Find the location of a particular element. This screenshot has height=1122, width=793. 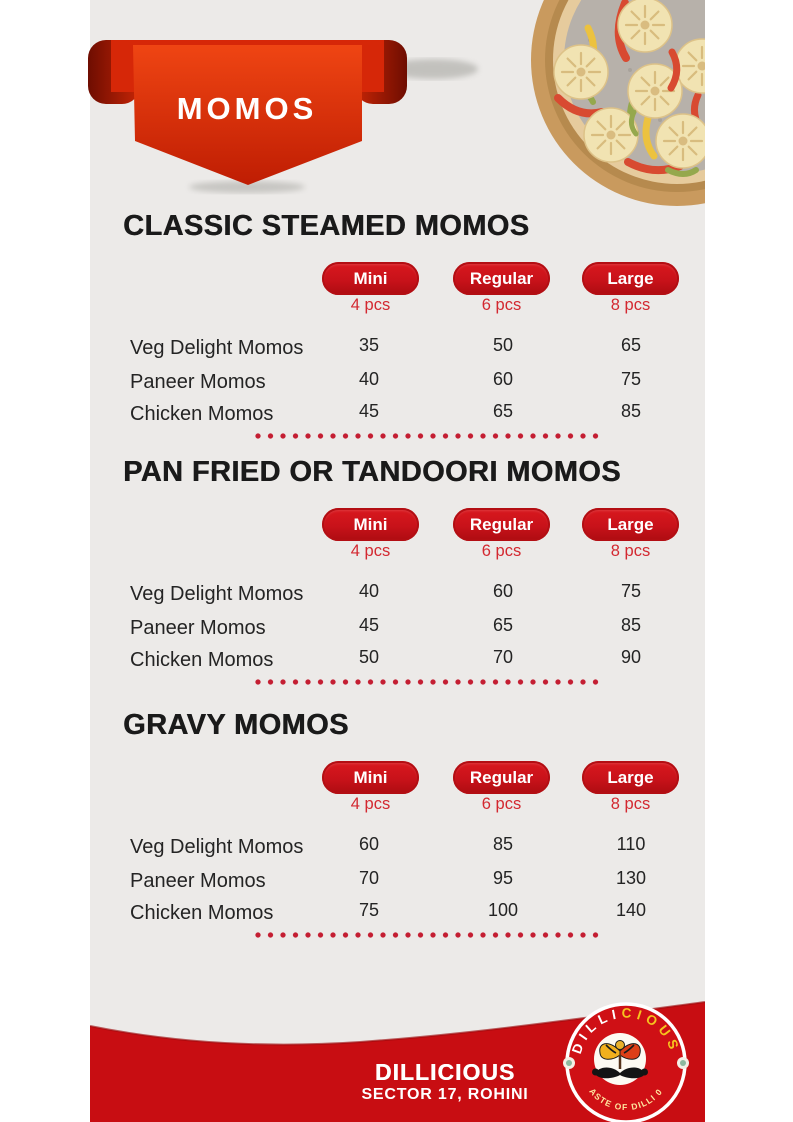

banner-title: MOMOS is located at coordinates (247, 108).